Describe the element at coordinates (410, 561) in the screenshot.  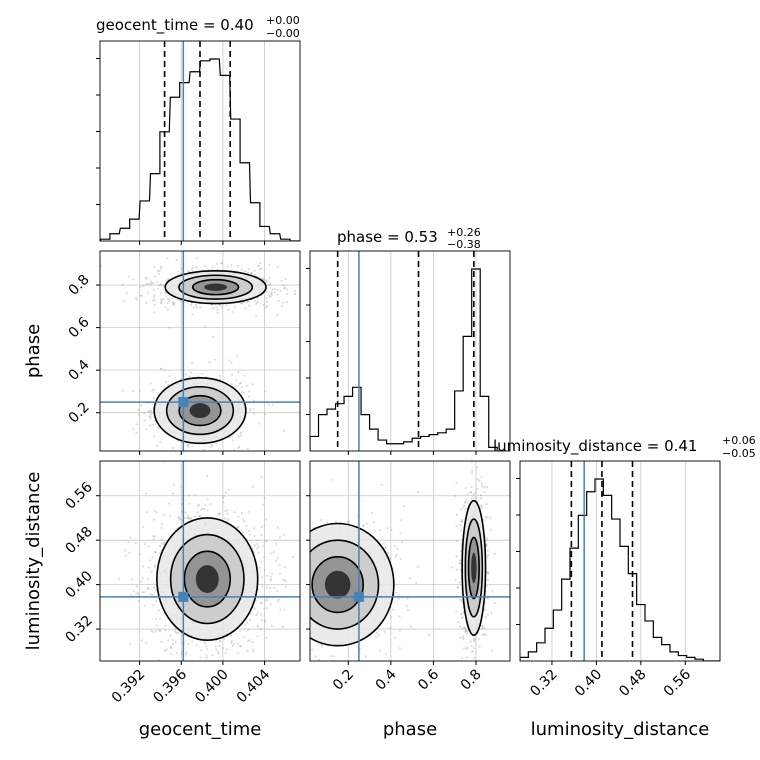
I see `axes-frame` at that location.